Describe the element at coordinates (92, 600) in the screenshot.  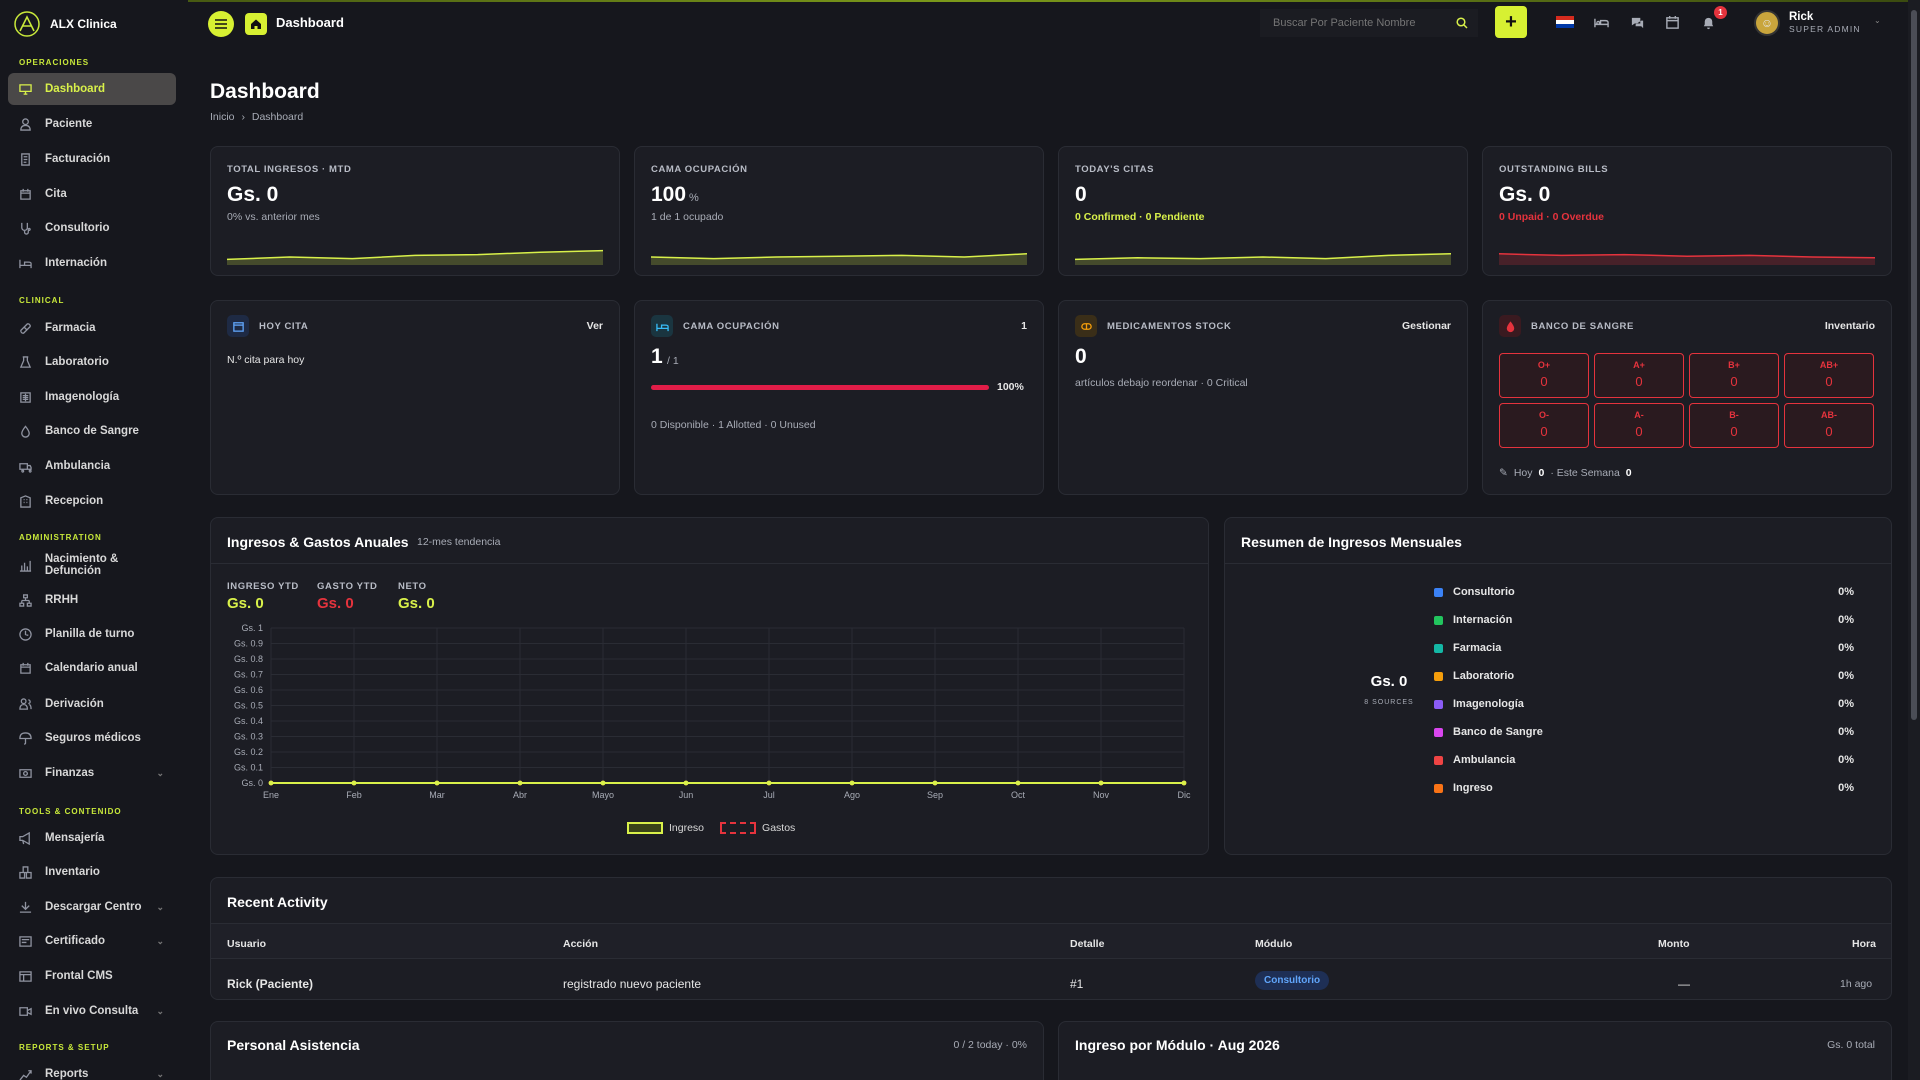
I see `sidebar-item-rrhh: RRHH` at that location.